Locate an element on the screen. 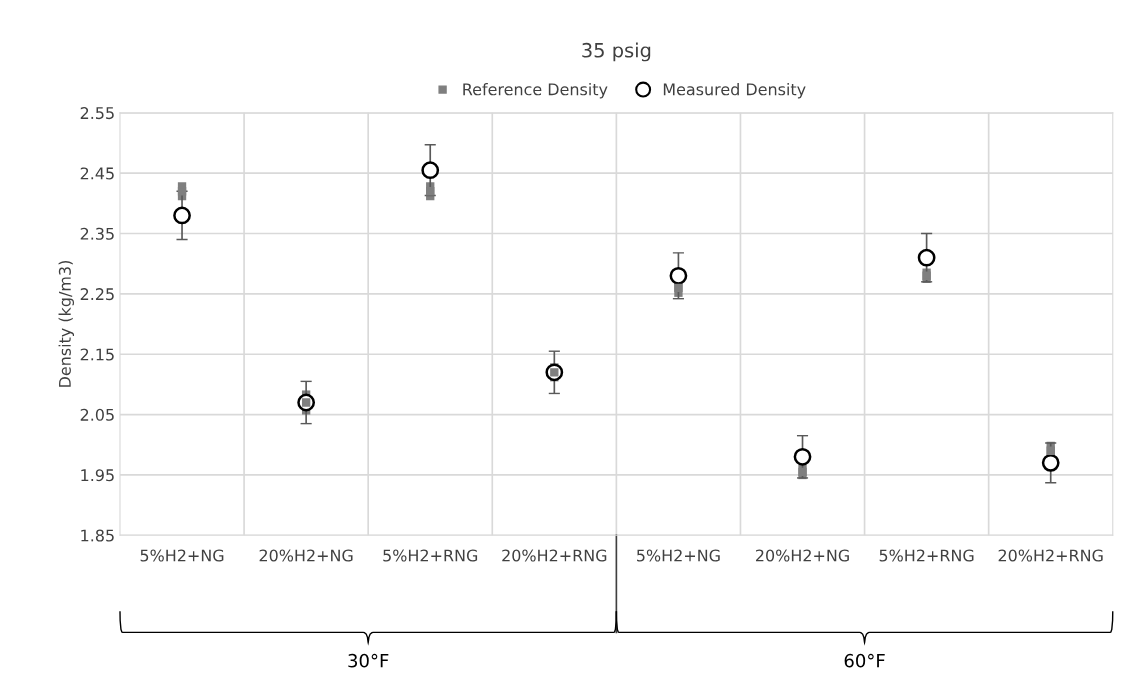  y-tick-label: 2.25 is located at coordinates (97, 294).